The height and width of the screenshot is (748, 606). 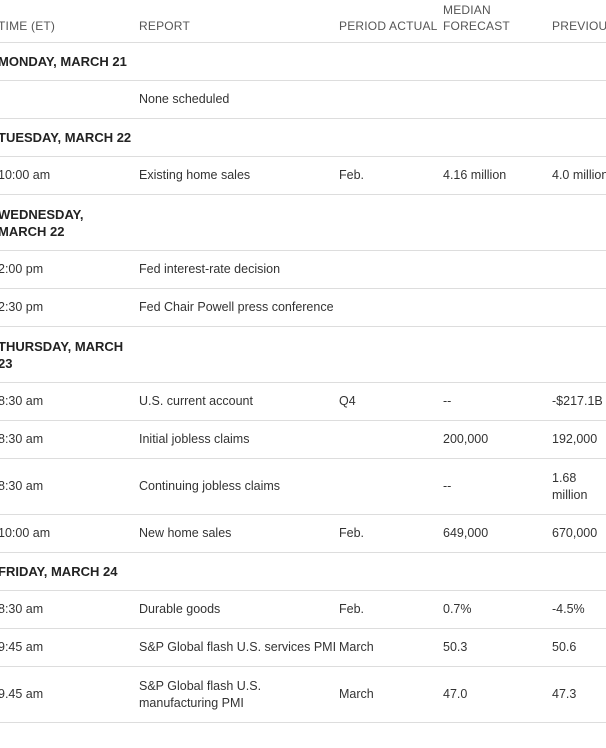 I want to click on time-cell: 2:30 pm, so click(x=69, y=307).